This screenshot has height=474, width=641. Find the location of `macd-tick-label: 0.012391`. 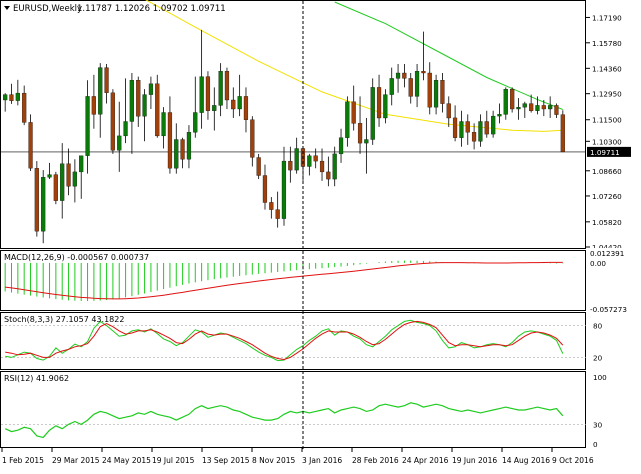

macd-tick-label: 0.012391 is located at coordinates (607, 253).